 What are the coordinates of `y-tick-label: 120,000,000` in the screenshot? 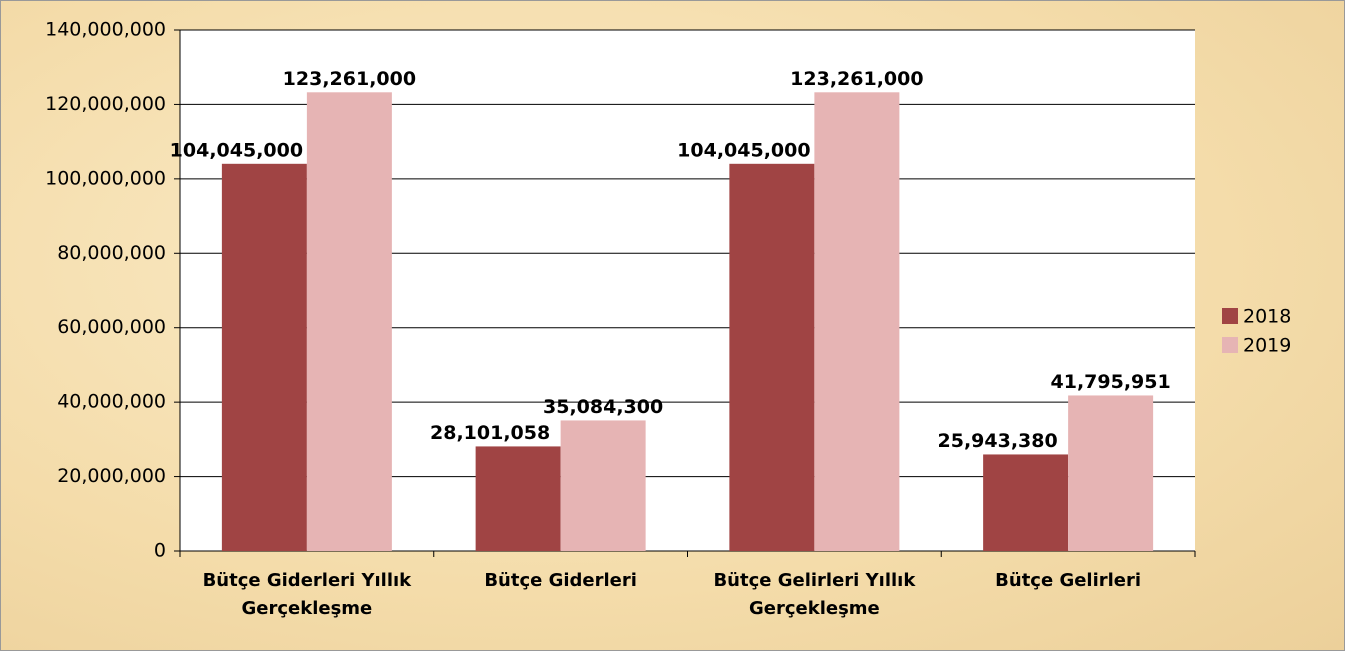 It's located at (105, 104).